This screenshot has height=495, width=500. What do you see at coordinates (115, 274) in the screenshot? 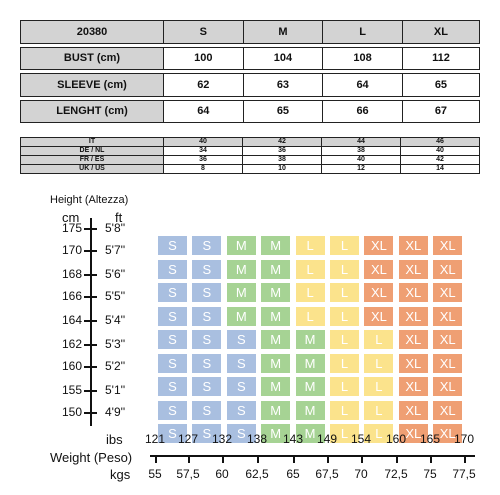
I see `height-ft-label: 5'6''` at bounding box center [115, 274].